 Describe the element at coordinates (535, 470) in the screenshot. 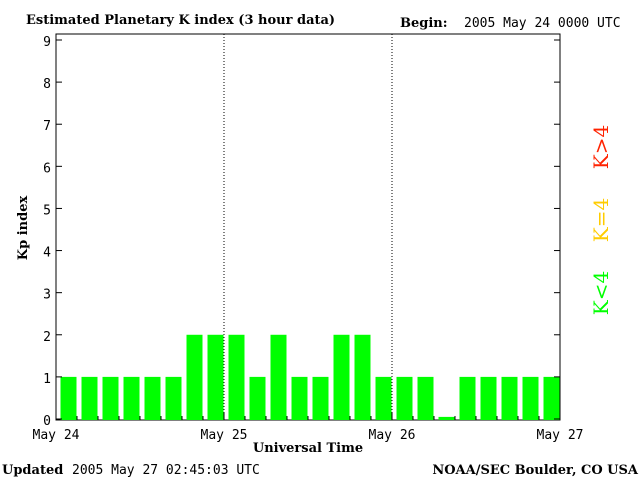

I see `source-credit: NOAA/SEC Boulder, CO USA` at that location.